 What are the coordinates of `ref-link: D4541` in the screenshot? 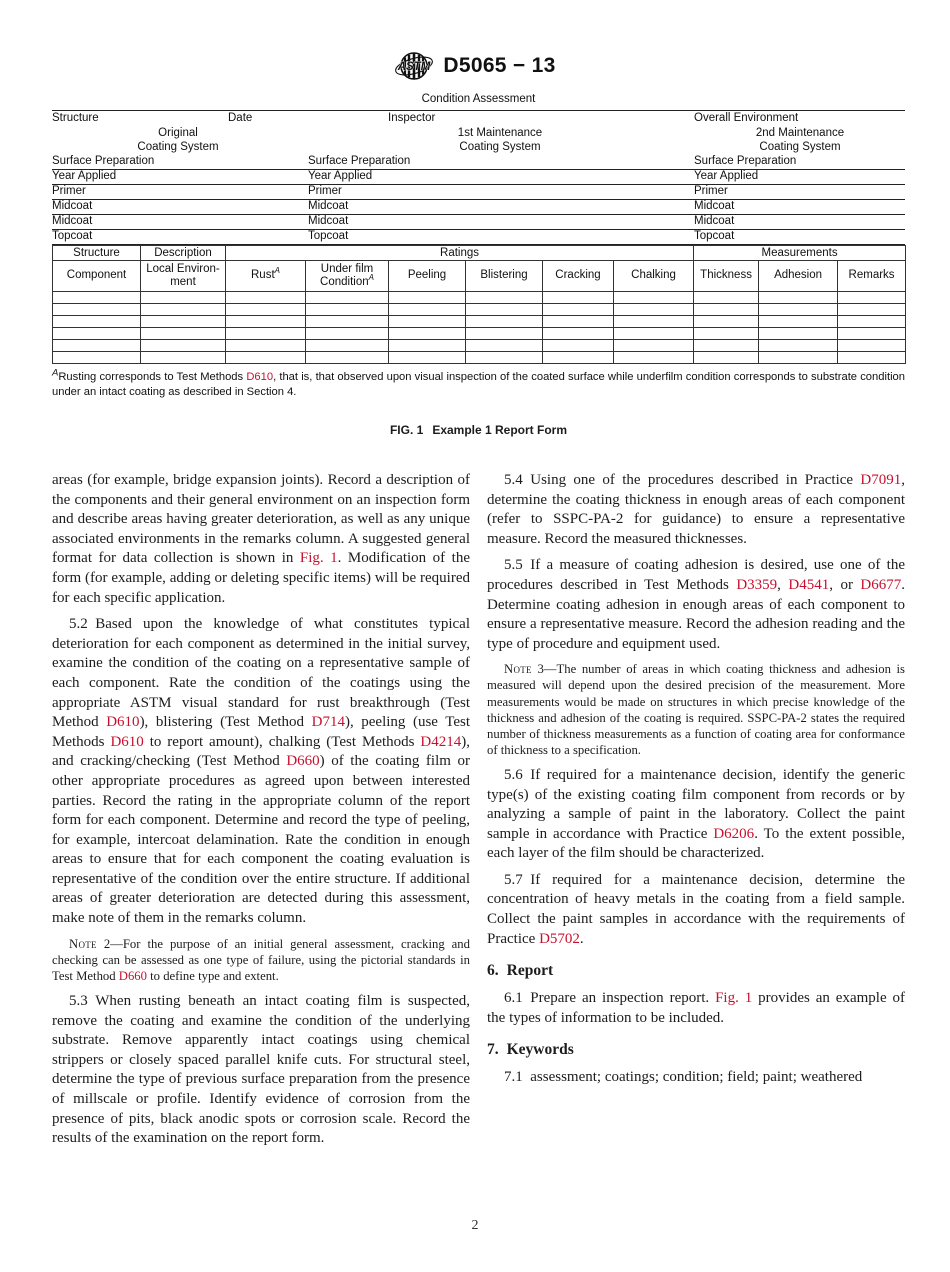 It's located at (809, 584).